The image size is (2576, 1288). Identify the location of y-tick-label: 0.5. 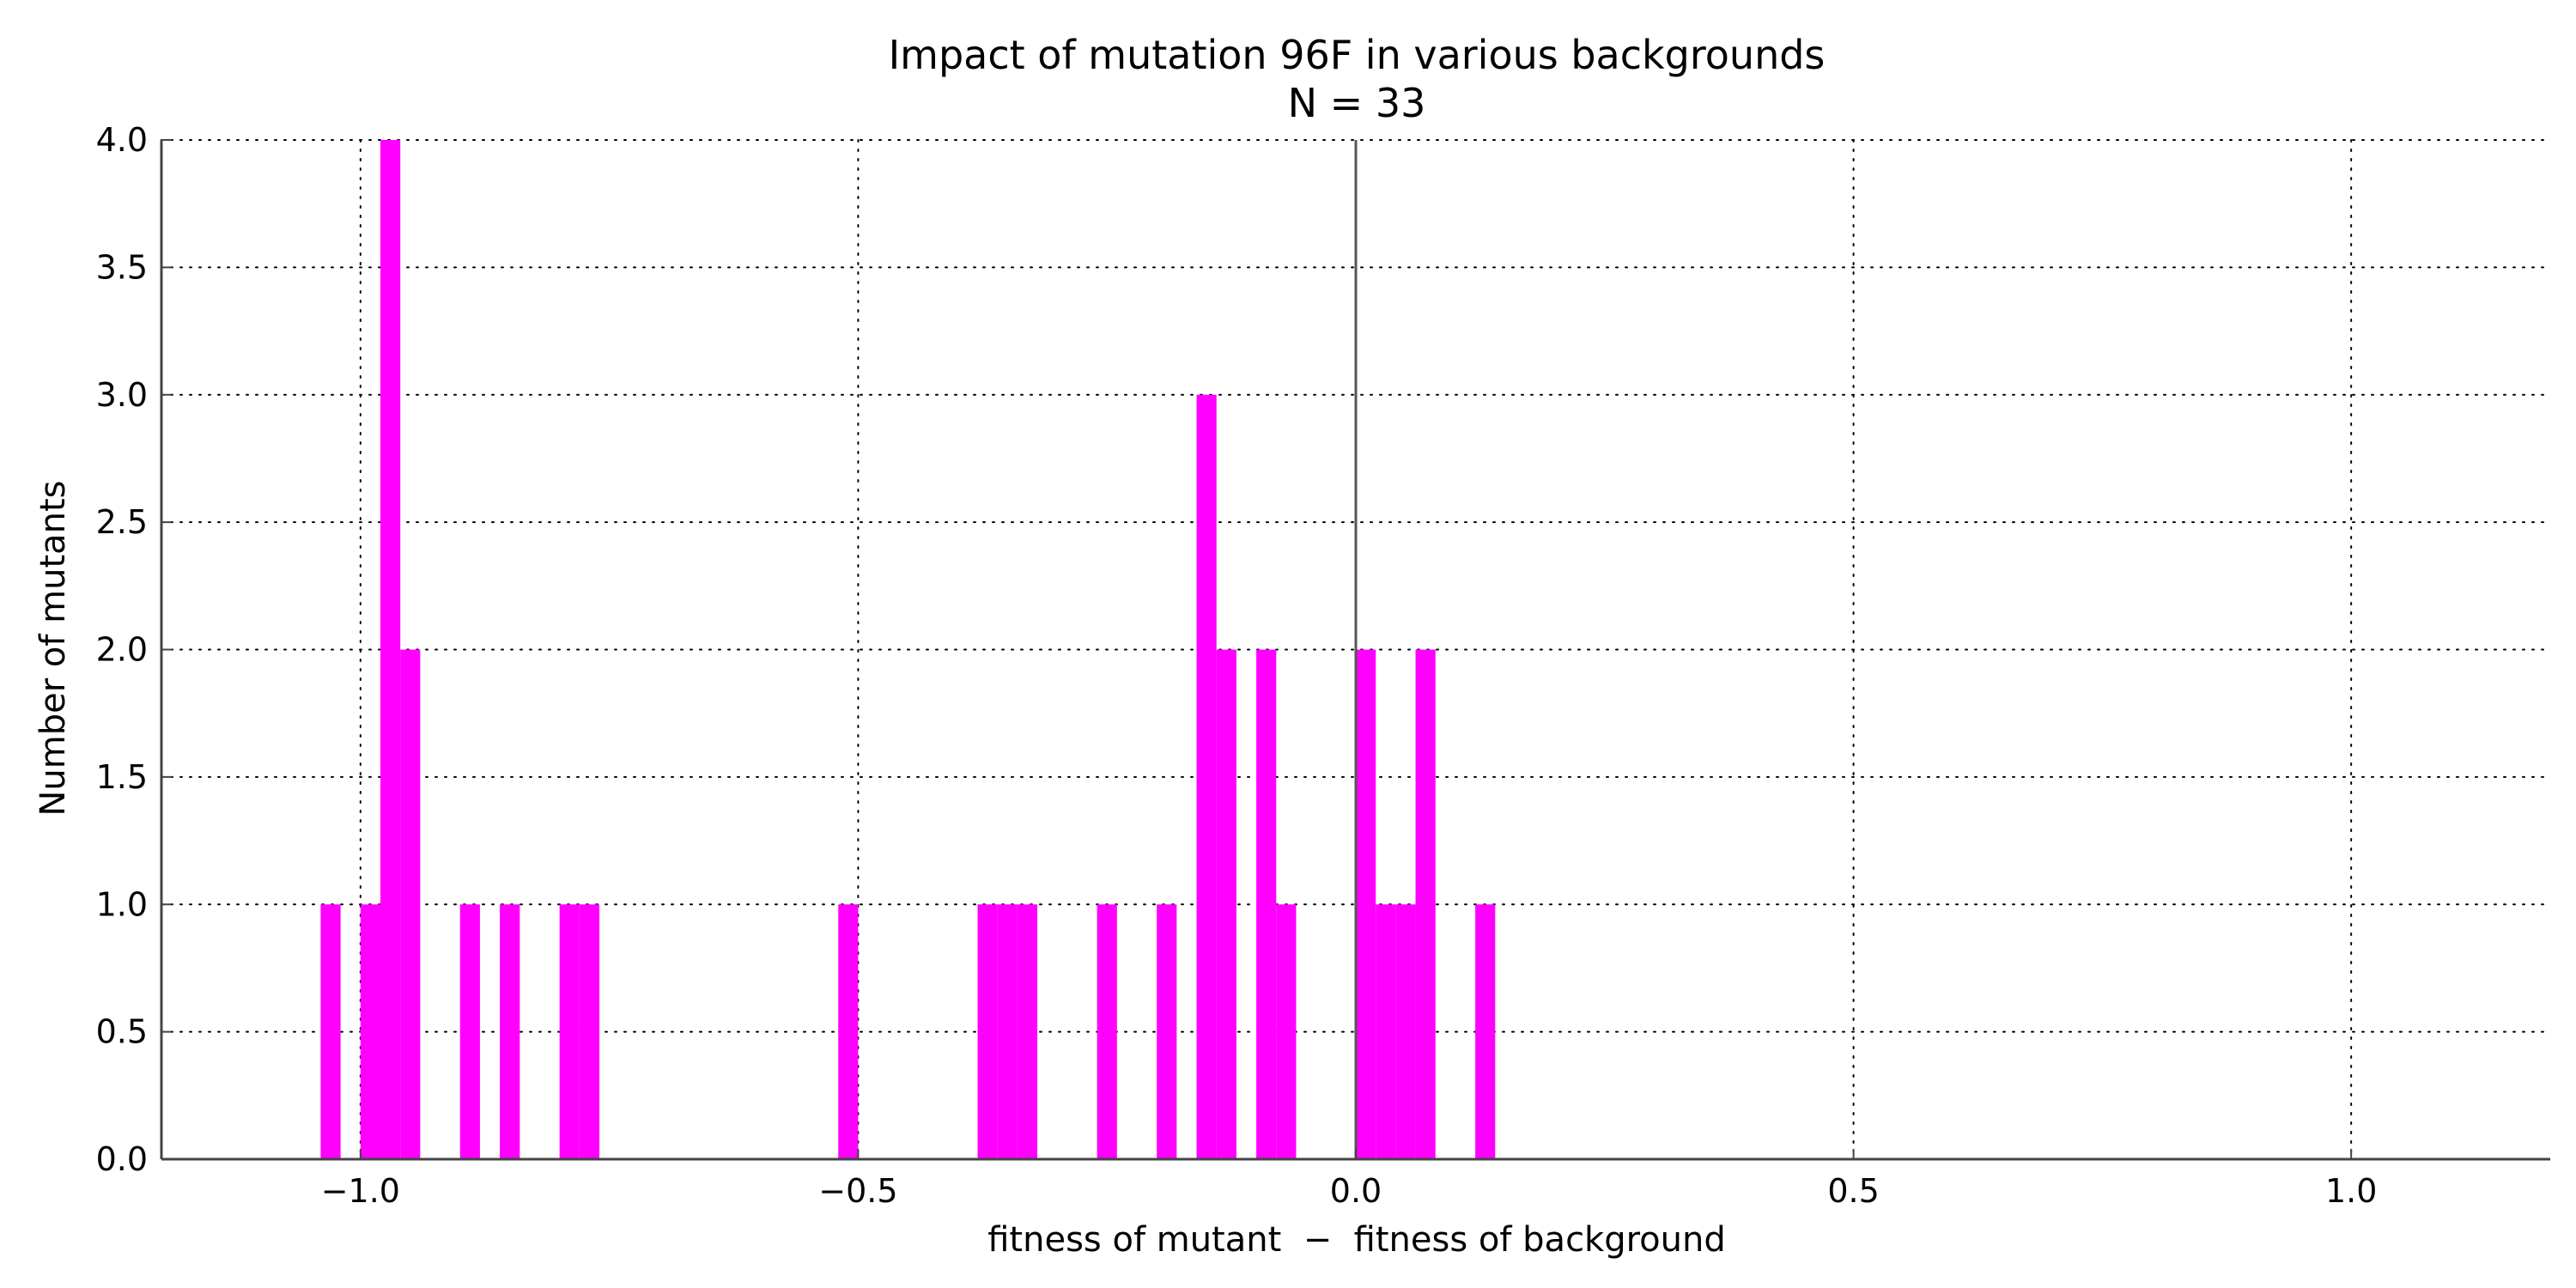
(122, 1032).